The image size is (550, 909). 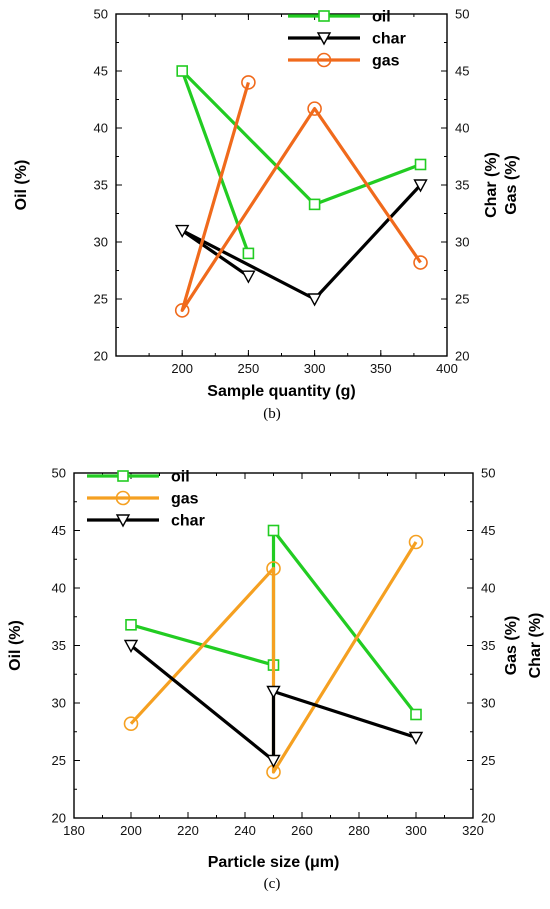 What do you see at coordinates (281, 391) in the screenshot?
I see `x-axis-label: Sample quantity (g)` at bounding box center [281, 391].